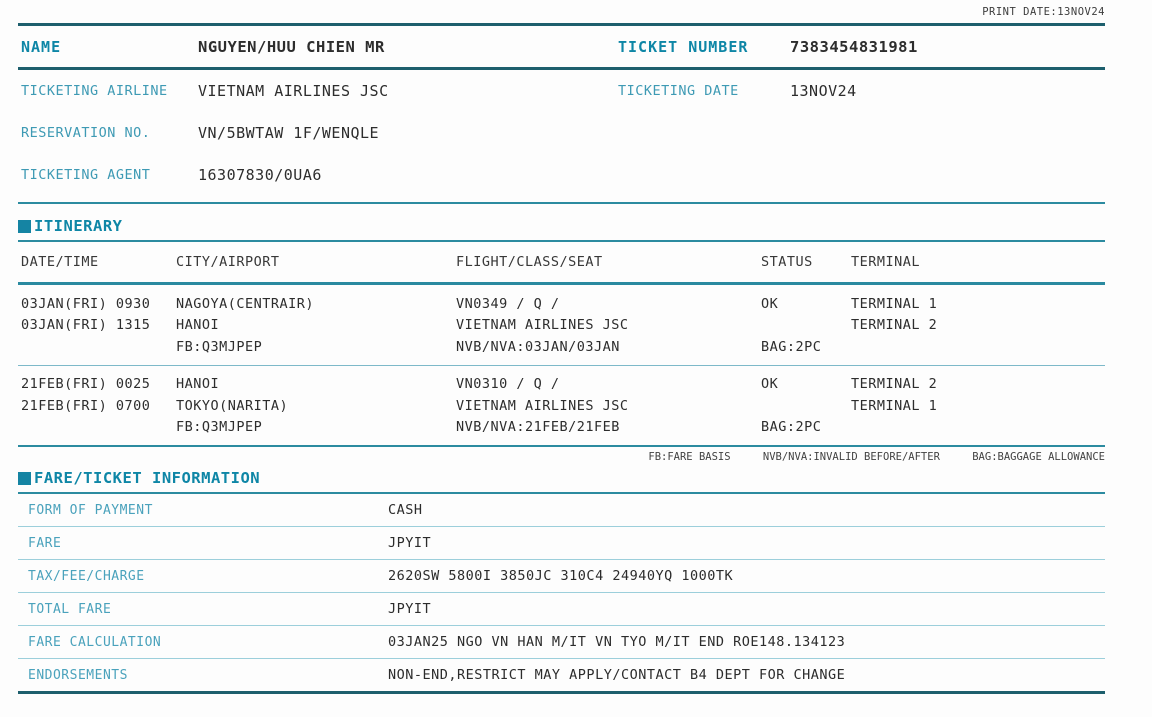 The width and height of the screenshot is (1152, 717). I want to click on detail-row-ticketing-agent: TICKETING AGENT 16307830/0UA6, so click(561, 175).